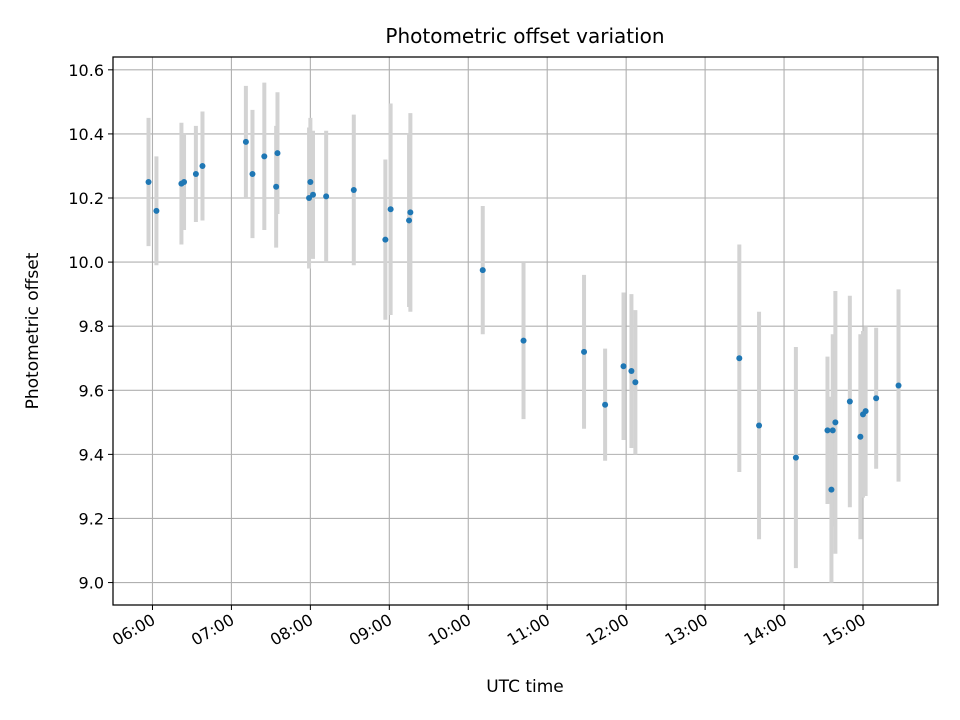 The width and height of the screenshot is (960, 720). What do you see at coordinates (91, 583) in the screenshot?
I see `y-tick-label: 9.0` at bounding box center [91, 583].